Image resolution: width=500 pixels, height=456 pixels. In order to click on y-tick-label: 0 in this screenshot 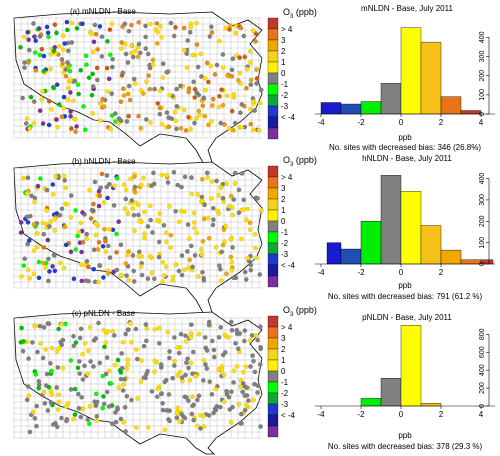, I will do `click(482, 264)`.